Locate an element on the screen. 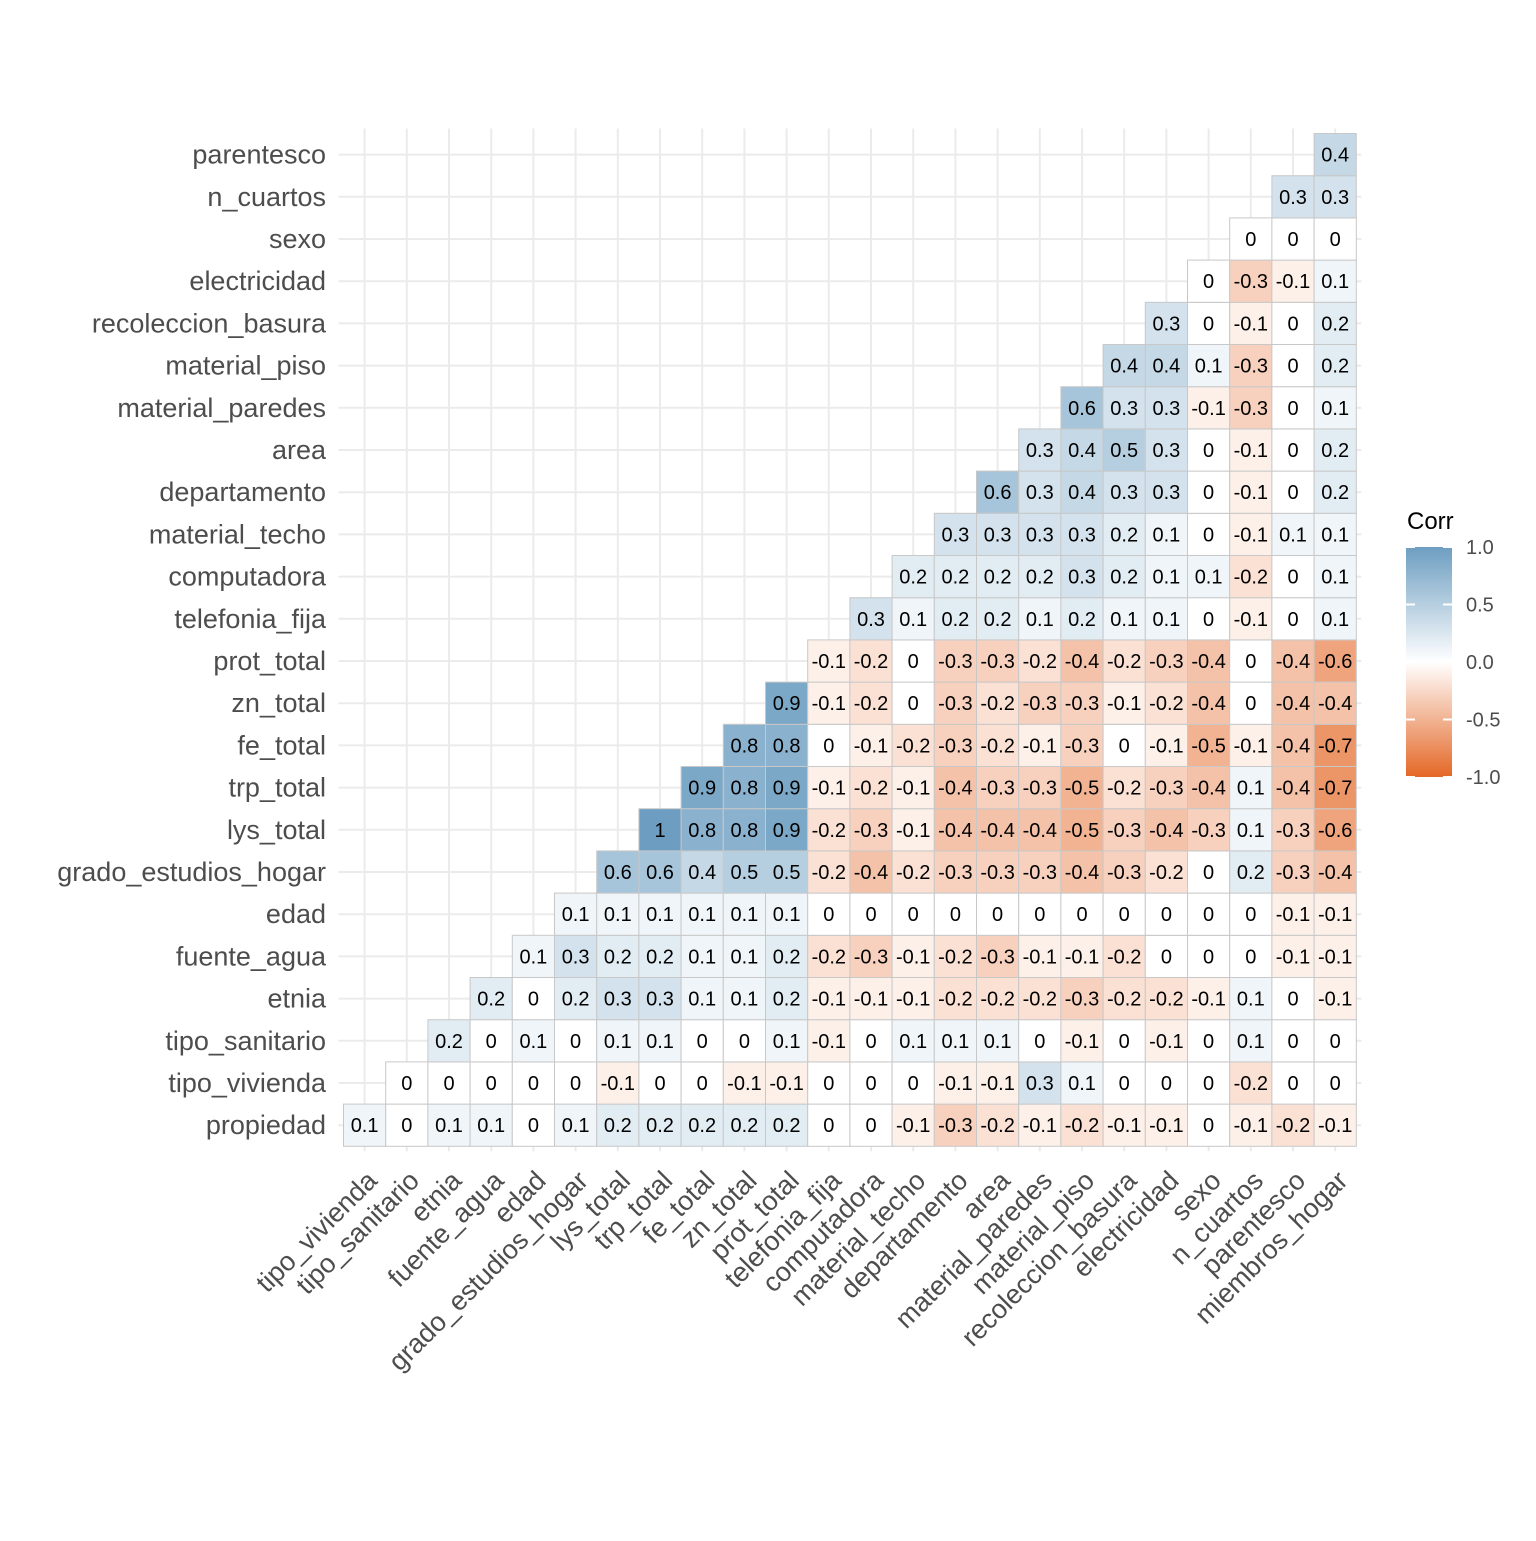 The height and width of the screenshot is (1541, 1536). cell-value-label: 0.8 is located at coordinates (744, 831).